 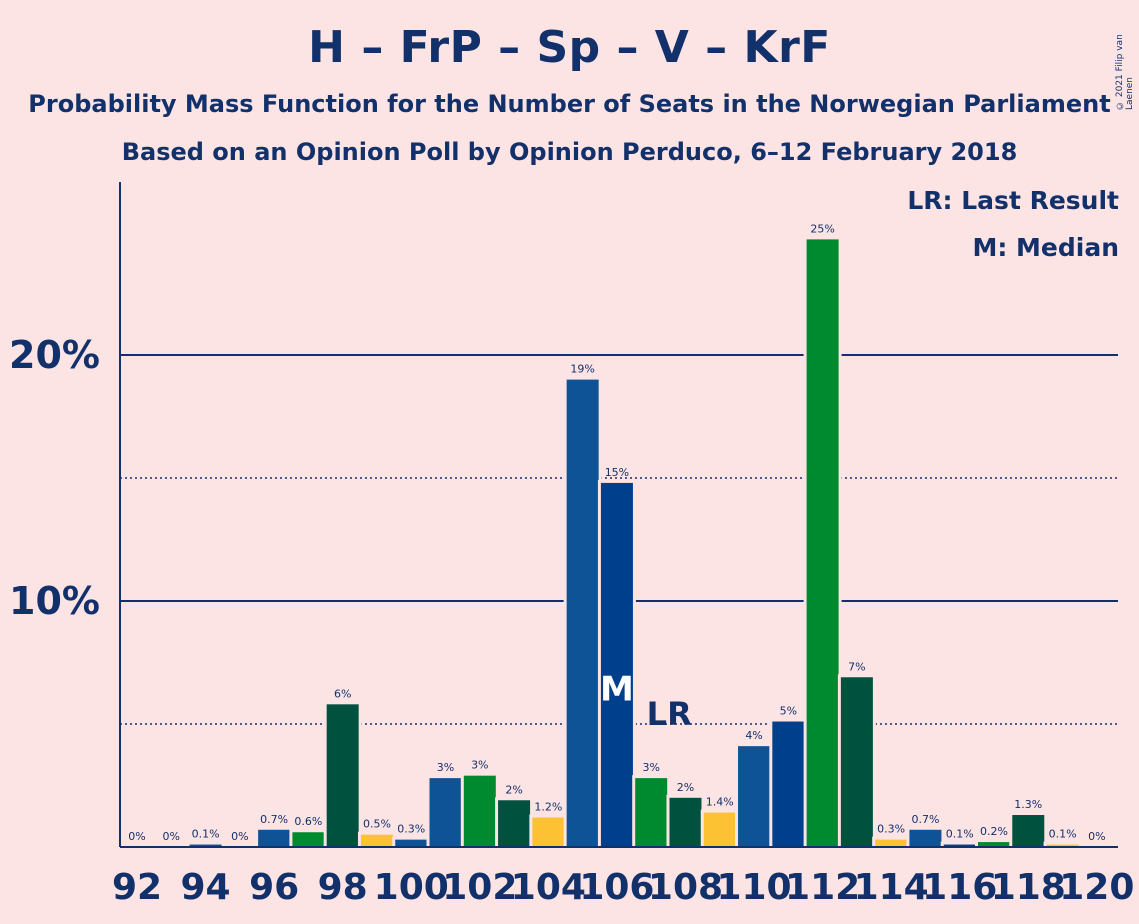 I want to click on x-tick-label: 114, so click(x=891, y=887).